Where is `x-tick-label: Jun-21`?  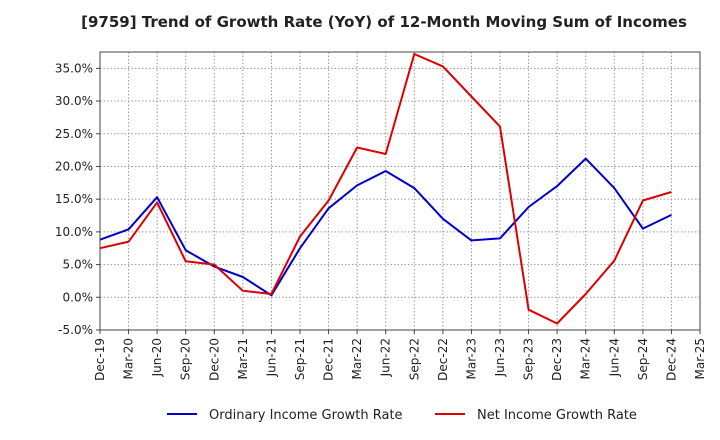 x-tick-label: Jun-21 is located at coordinates (271, 357).